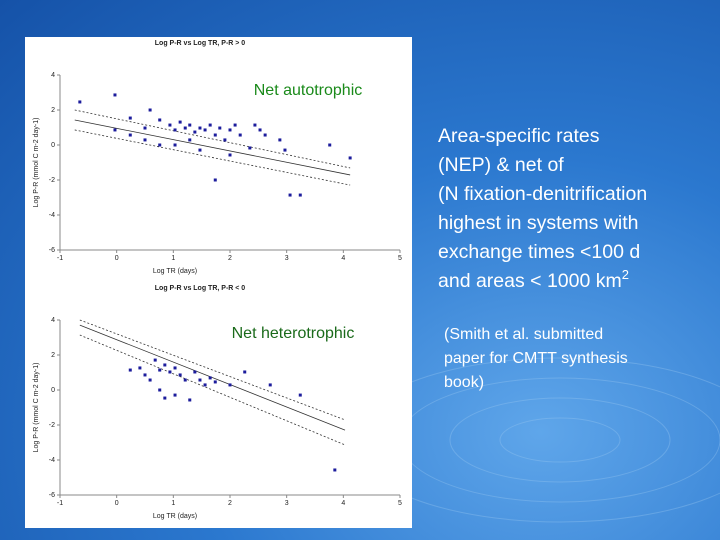 This screenshot has width=720, height=540. What do you see at coordinates (625, 274) in the screenshot?
I see `superscript: 2` at bounding box center [625, 274].